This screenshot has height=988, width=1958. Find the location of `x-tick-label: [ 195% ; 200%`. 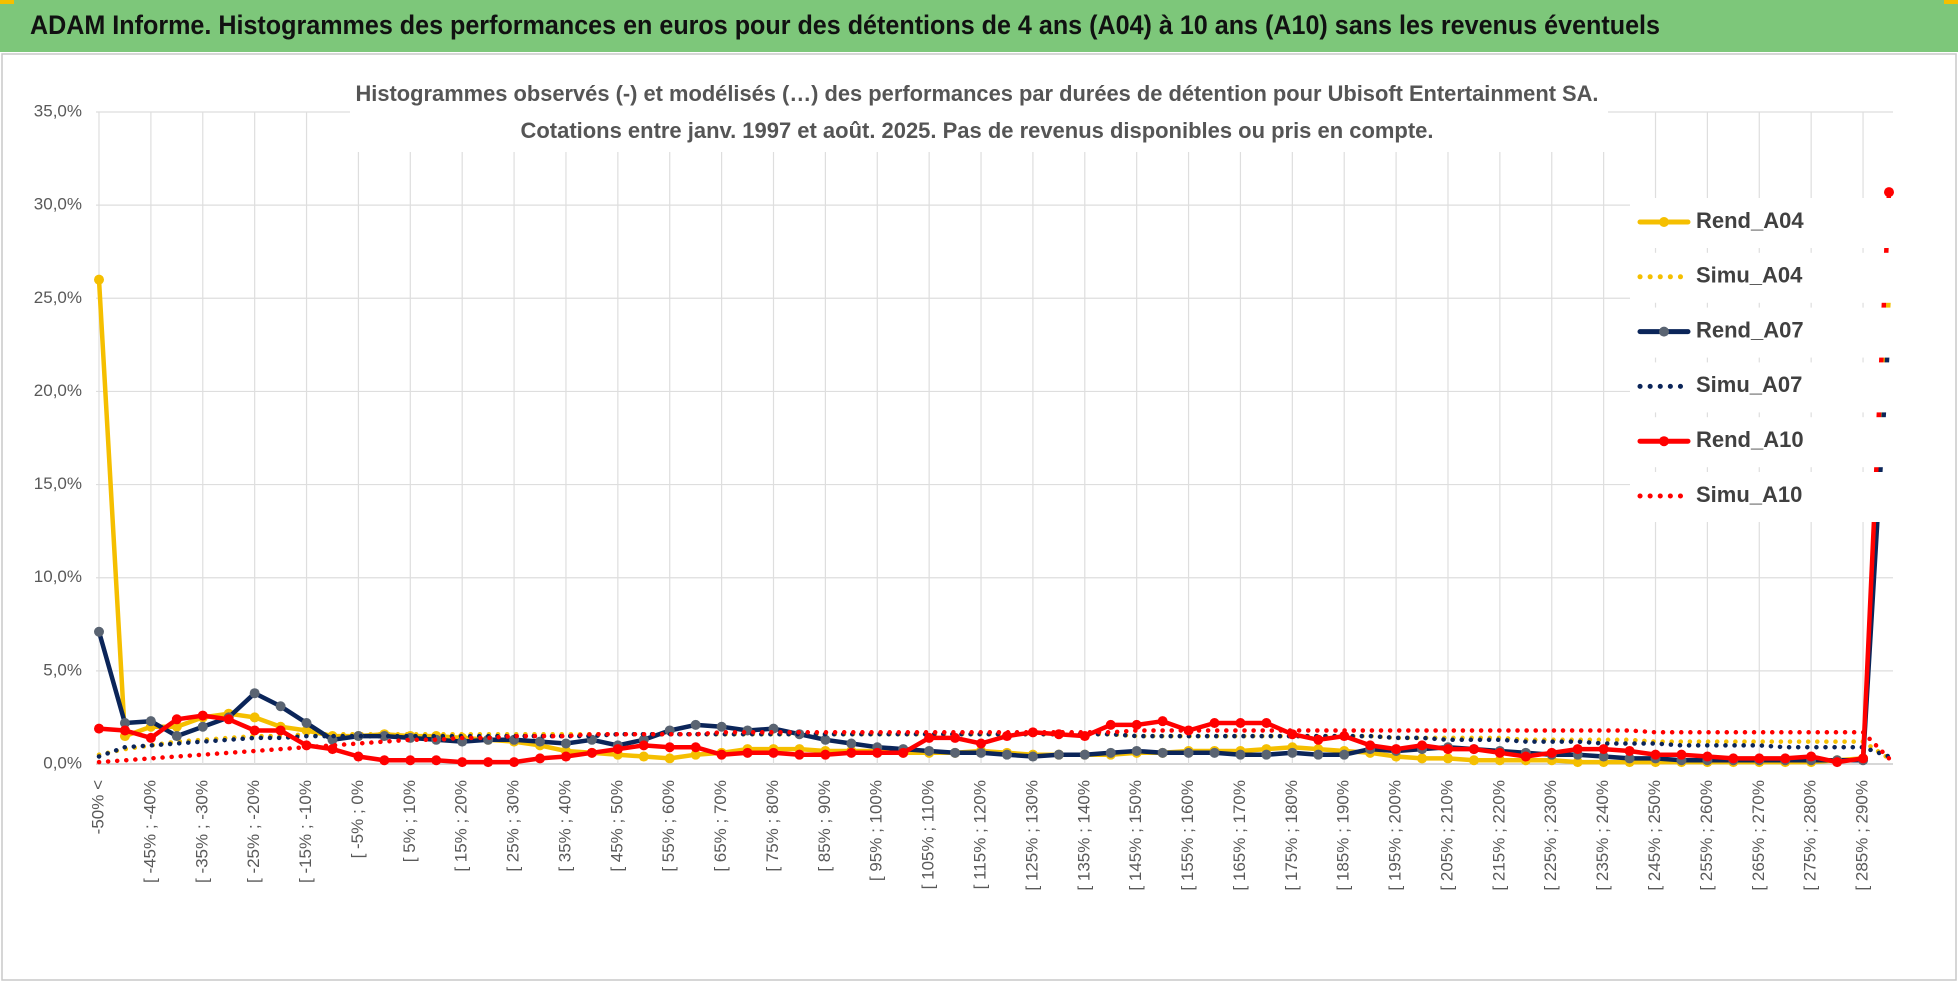

x-tick-label: [ 195% ; 200% is located at coordinates (1395, 835).